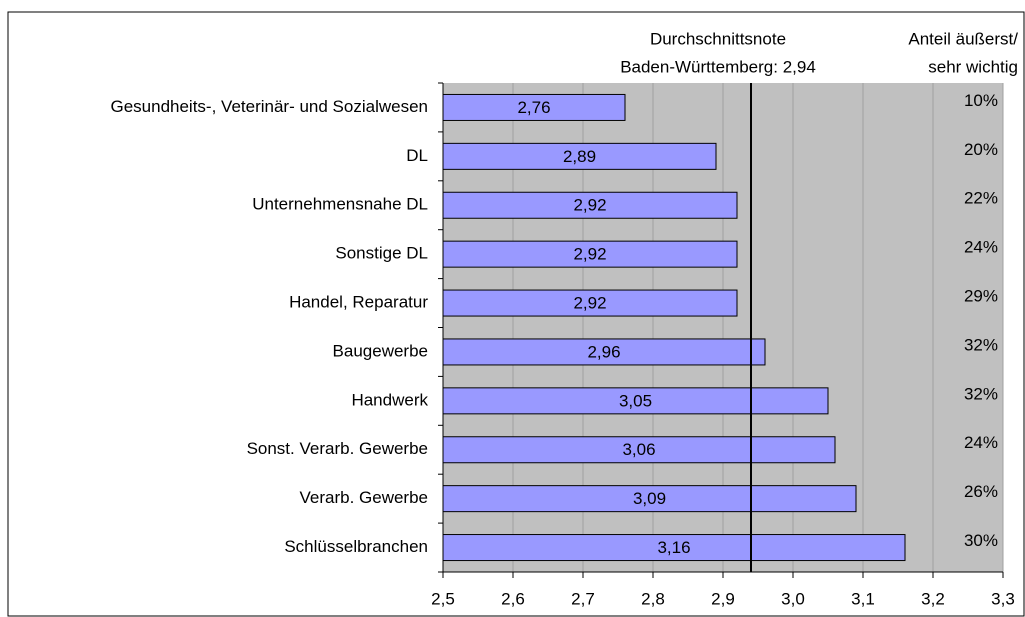 The height and width of the screenshot is (617, 1025). I want to click on x-tick-label: 3,0, so click(793, 598).